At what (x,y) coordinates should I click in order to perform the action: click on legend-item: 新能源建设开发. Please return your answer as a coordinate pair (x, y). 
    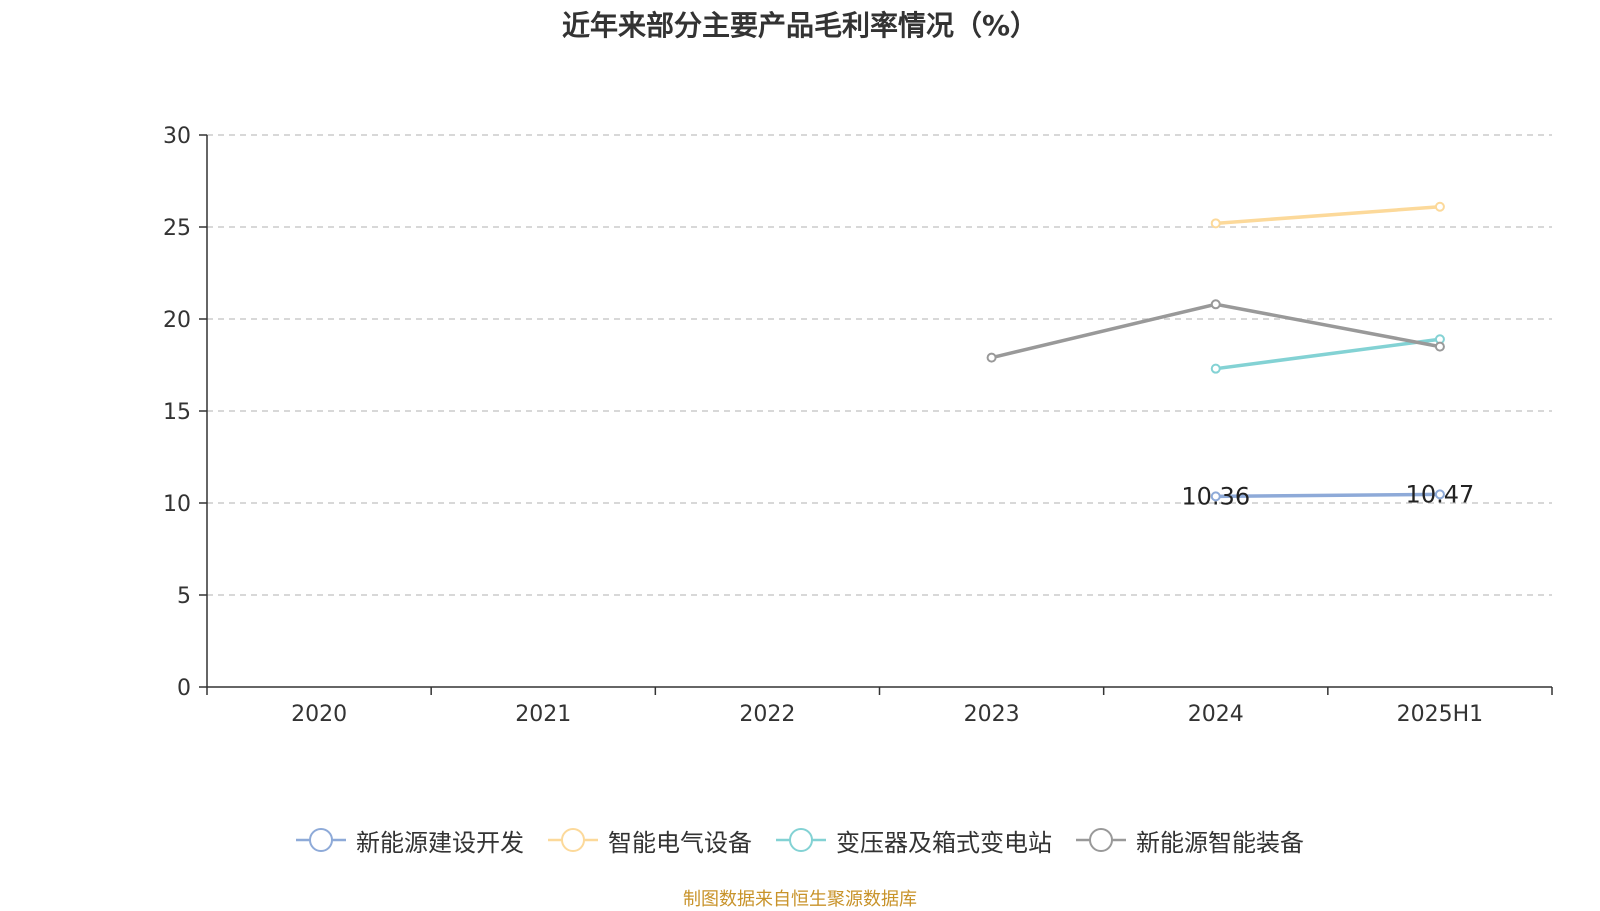
    Looking at the image, I should click on (410, 840).